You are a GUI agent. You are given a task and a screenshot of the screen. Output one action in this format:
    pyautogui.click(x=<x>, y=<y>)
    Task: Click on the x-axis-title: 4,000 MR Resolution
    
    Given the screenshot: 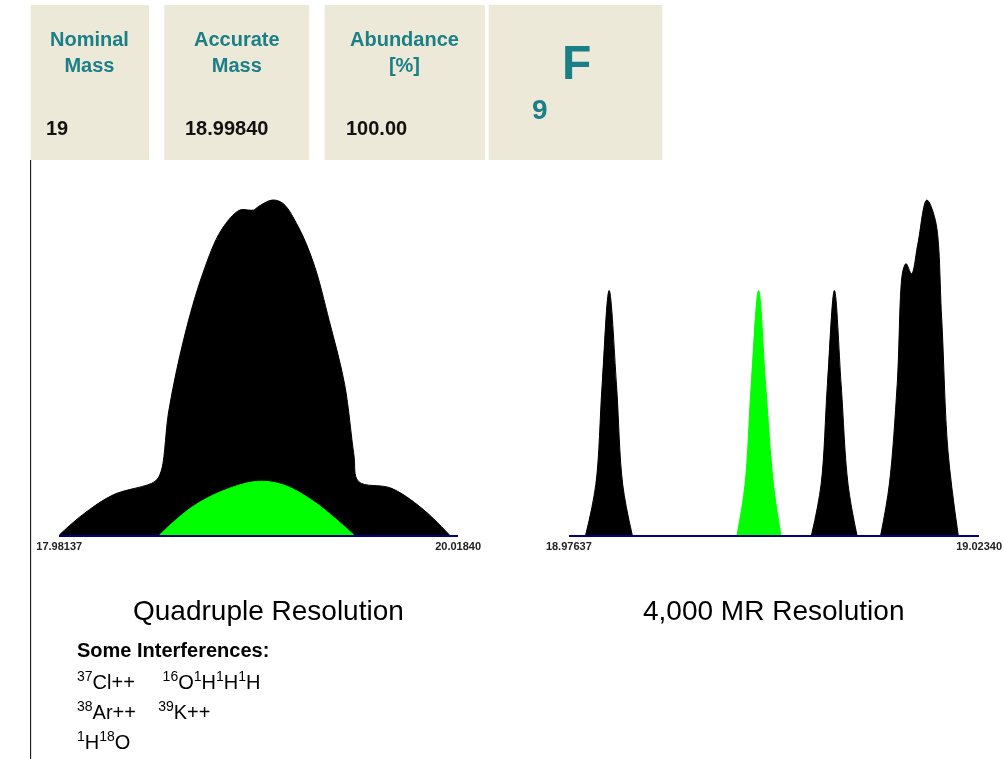 What is the action you would take?
    pyautogui.click(x=774, y=610)
    